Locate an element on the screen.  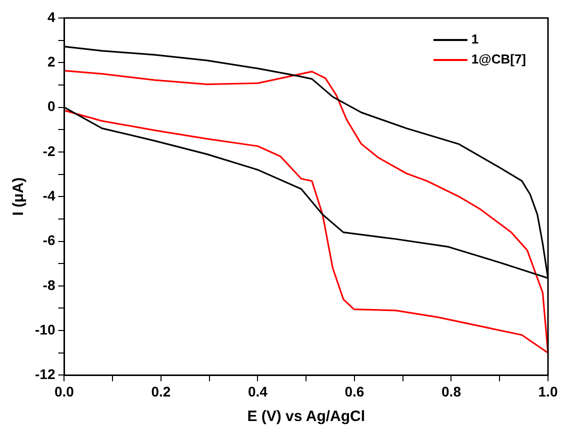
y-tick-label: 0 is located at coordinates (51, 106).